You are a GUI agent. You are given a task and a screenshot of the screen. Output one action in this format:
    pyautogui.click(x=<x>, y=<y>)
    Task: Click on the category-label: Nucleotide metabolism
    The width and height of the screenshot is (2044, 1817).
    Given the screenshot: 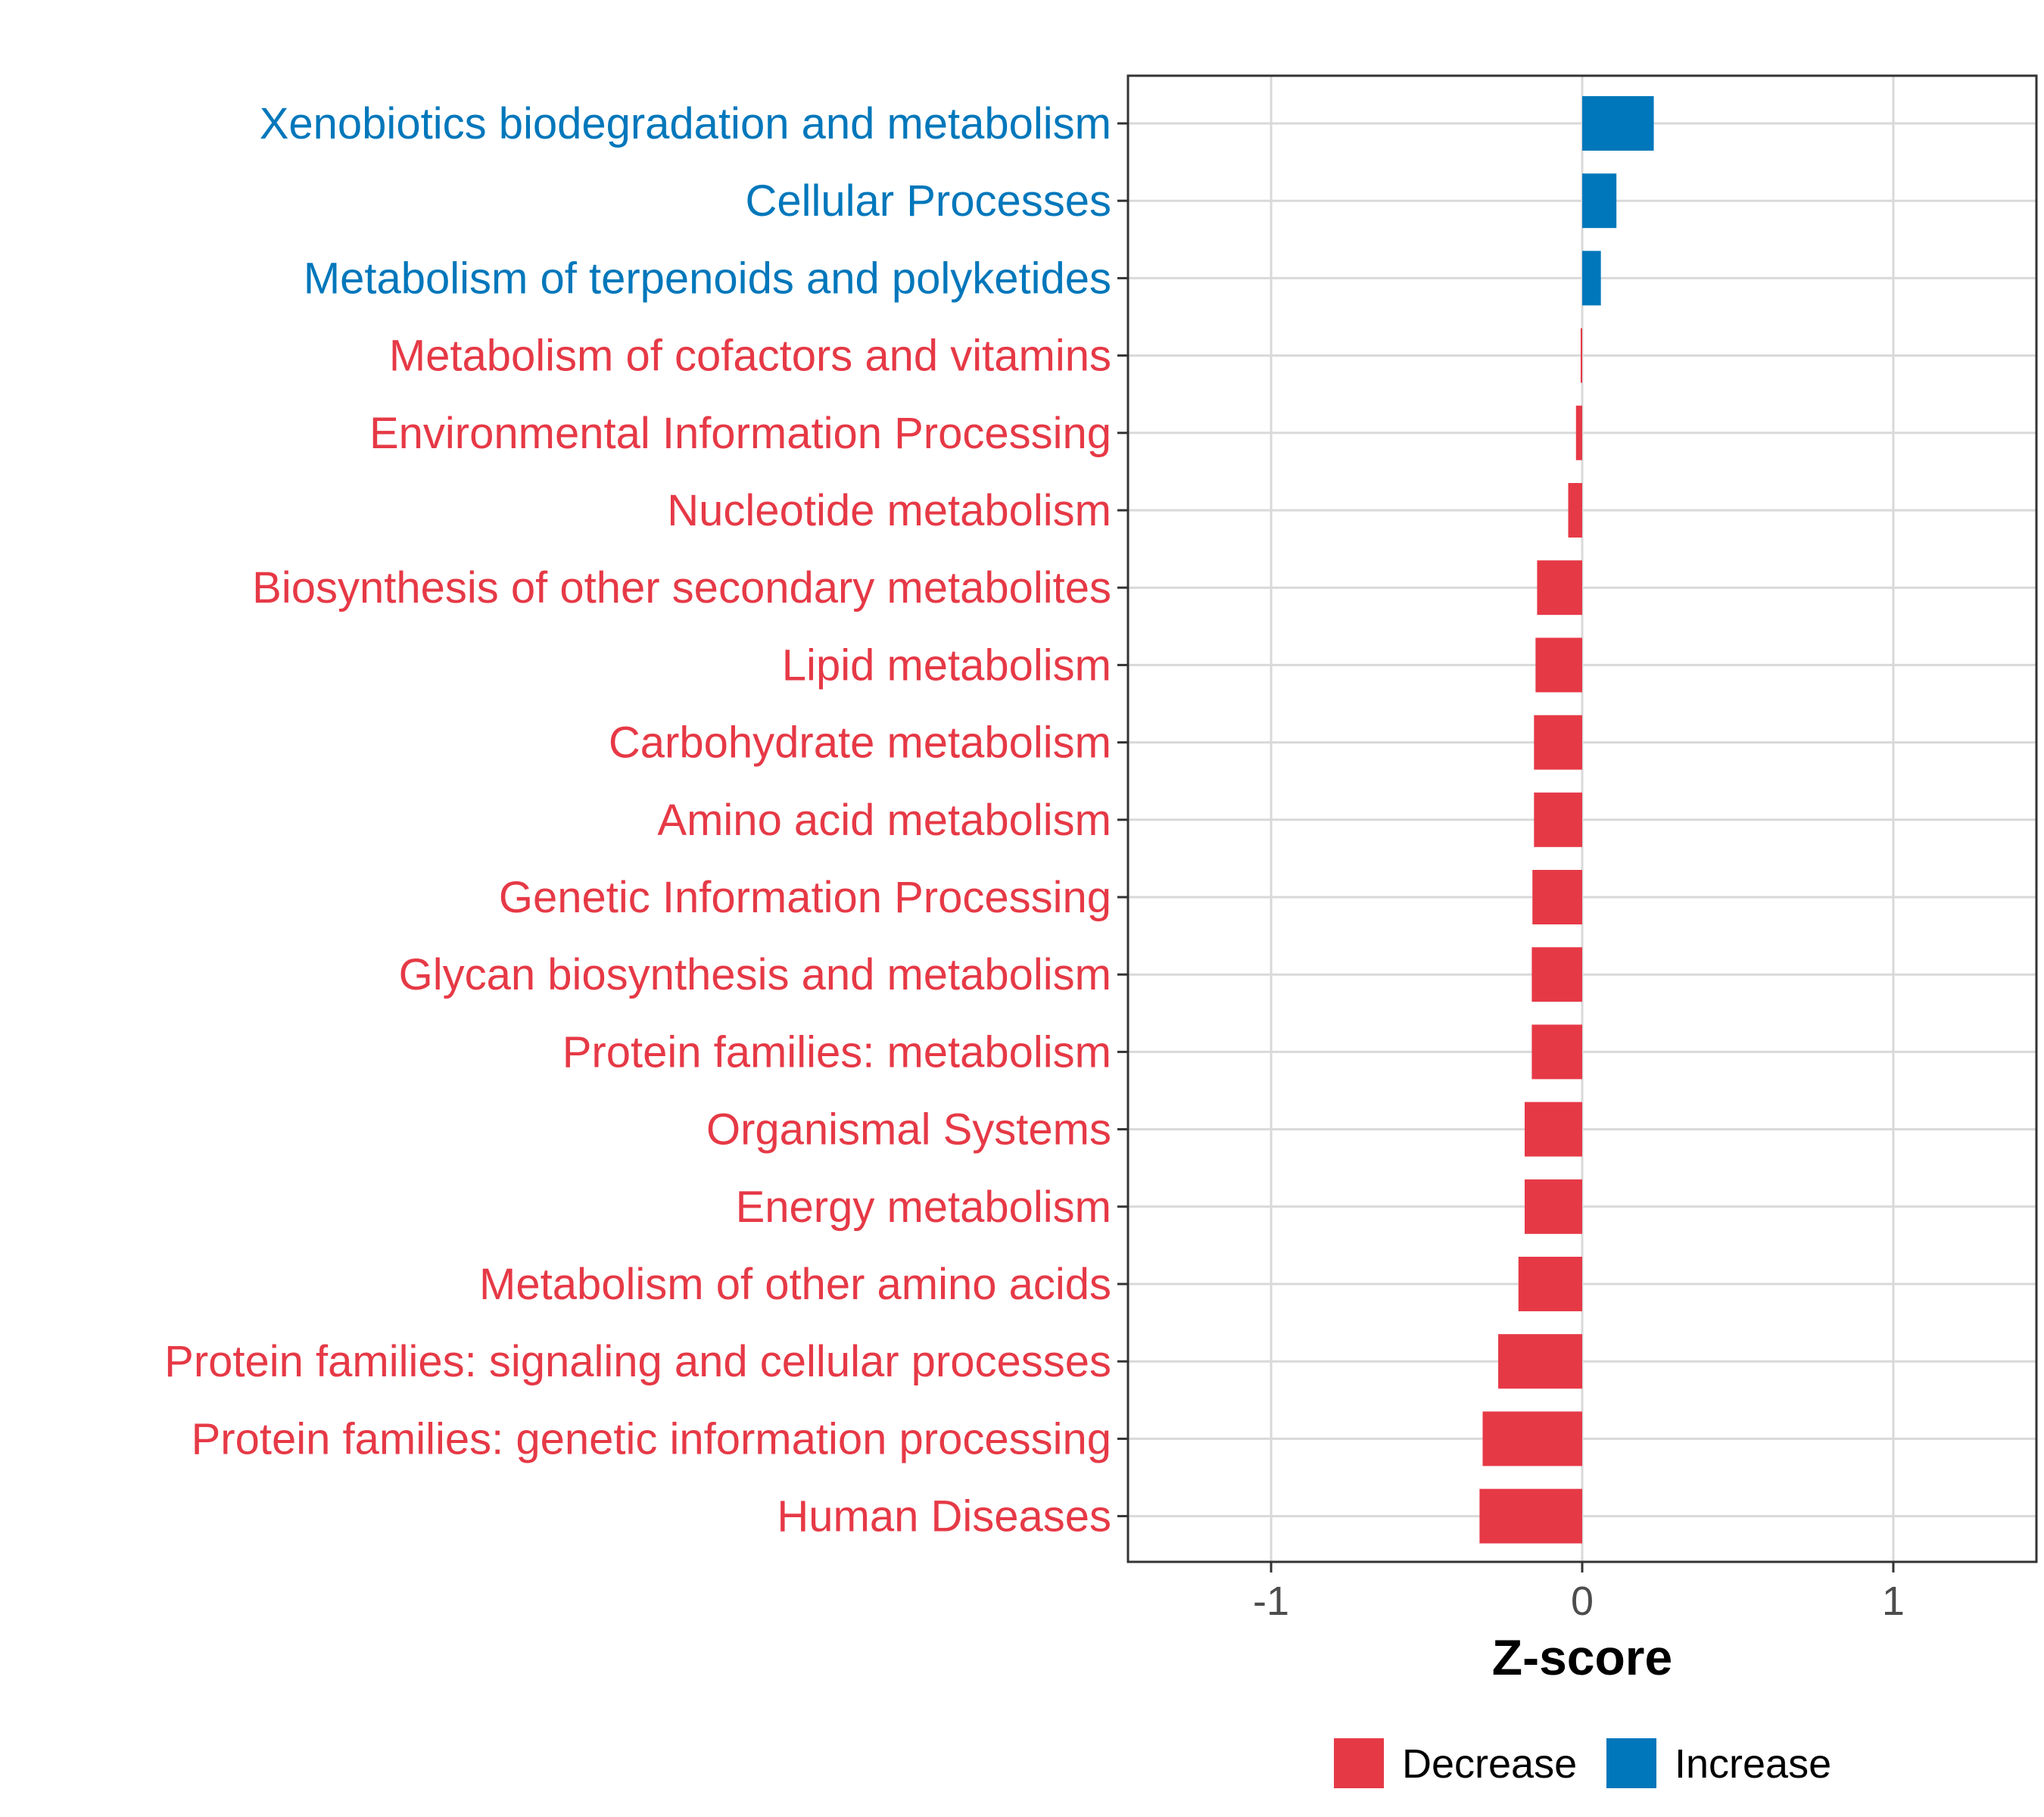 What is the action you would take?
    pyautogui.click(x=889, y=510)
    